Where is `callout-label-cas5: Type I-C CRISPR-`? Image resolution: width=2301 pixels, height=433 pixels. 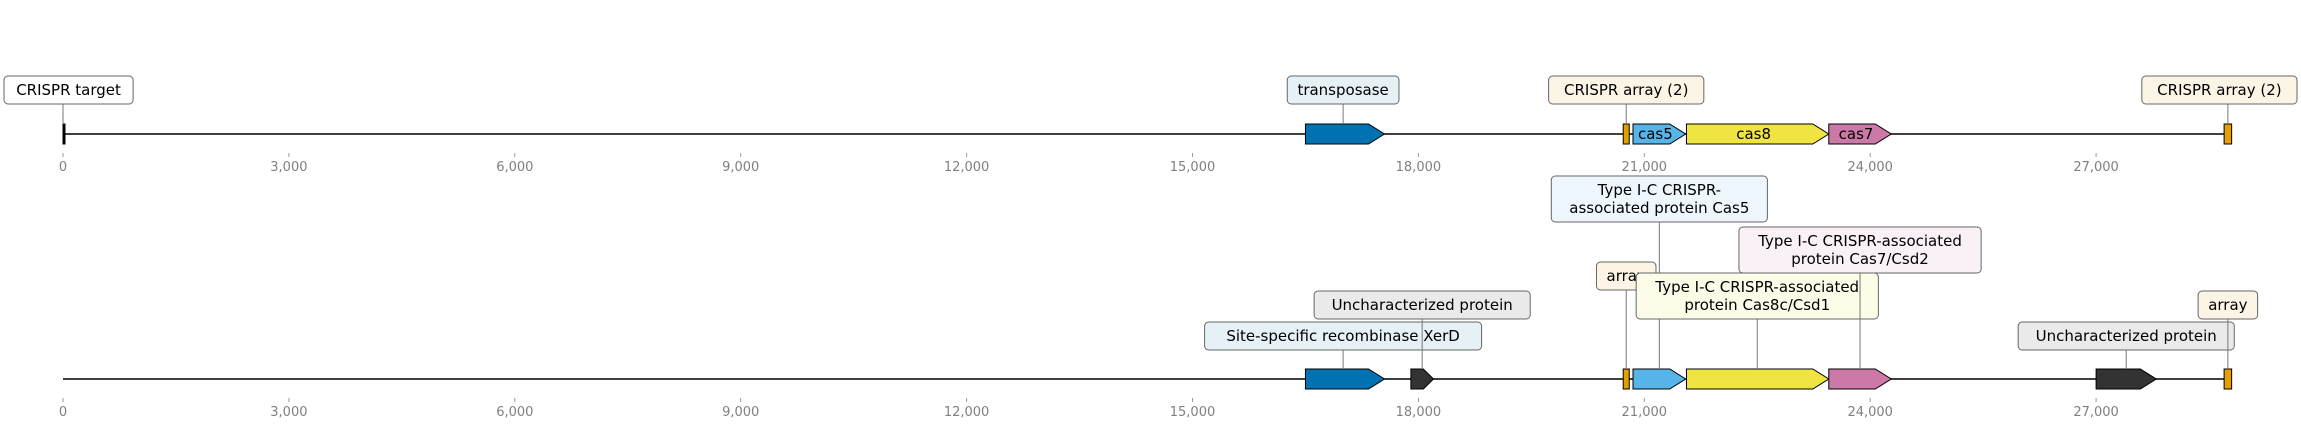
callout-label-cas5: Type I-C CRISPR- is located at coordinates (1659, 190).